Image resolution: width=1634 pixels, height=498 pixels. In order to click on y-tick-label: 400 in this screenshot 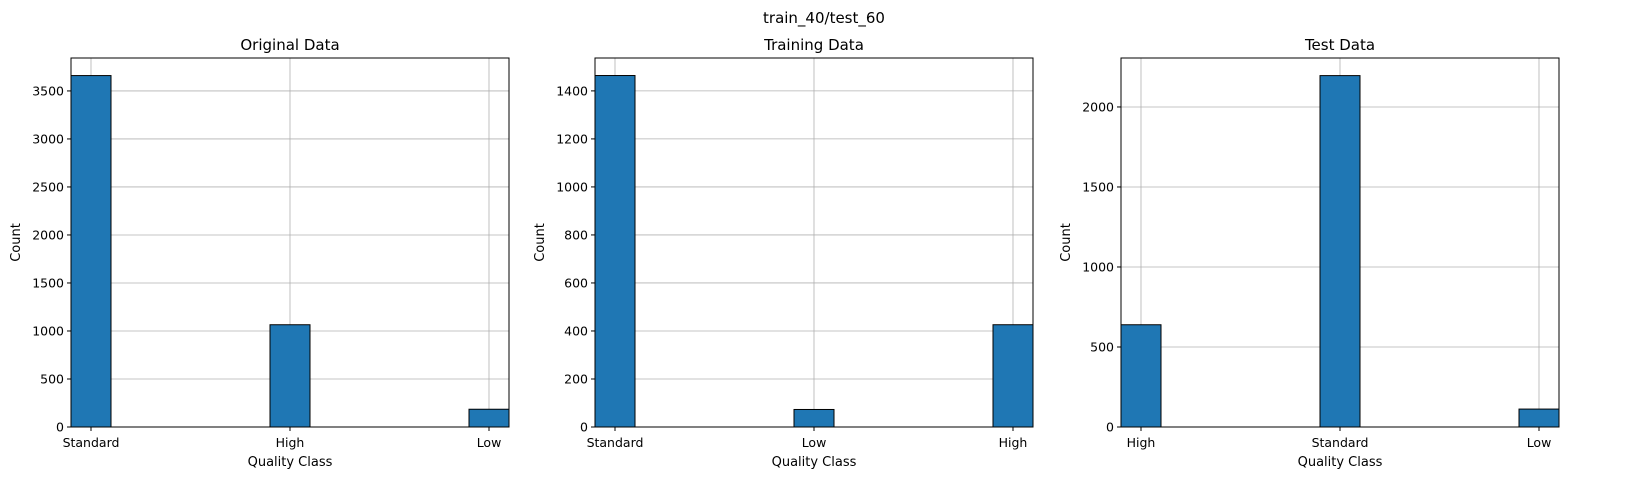, I will do `click(576, 330)`.